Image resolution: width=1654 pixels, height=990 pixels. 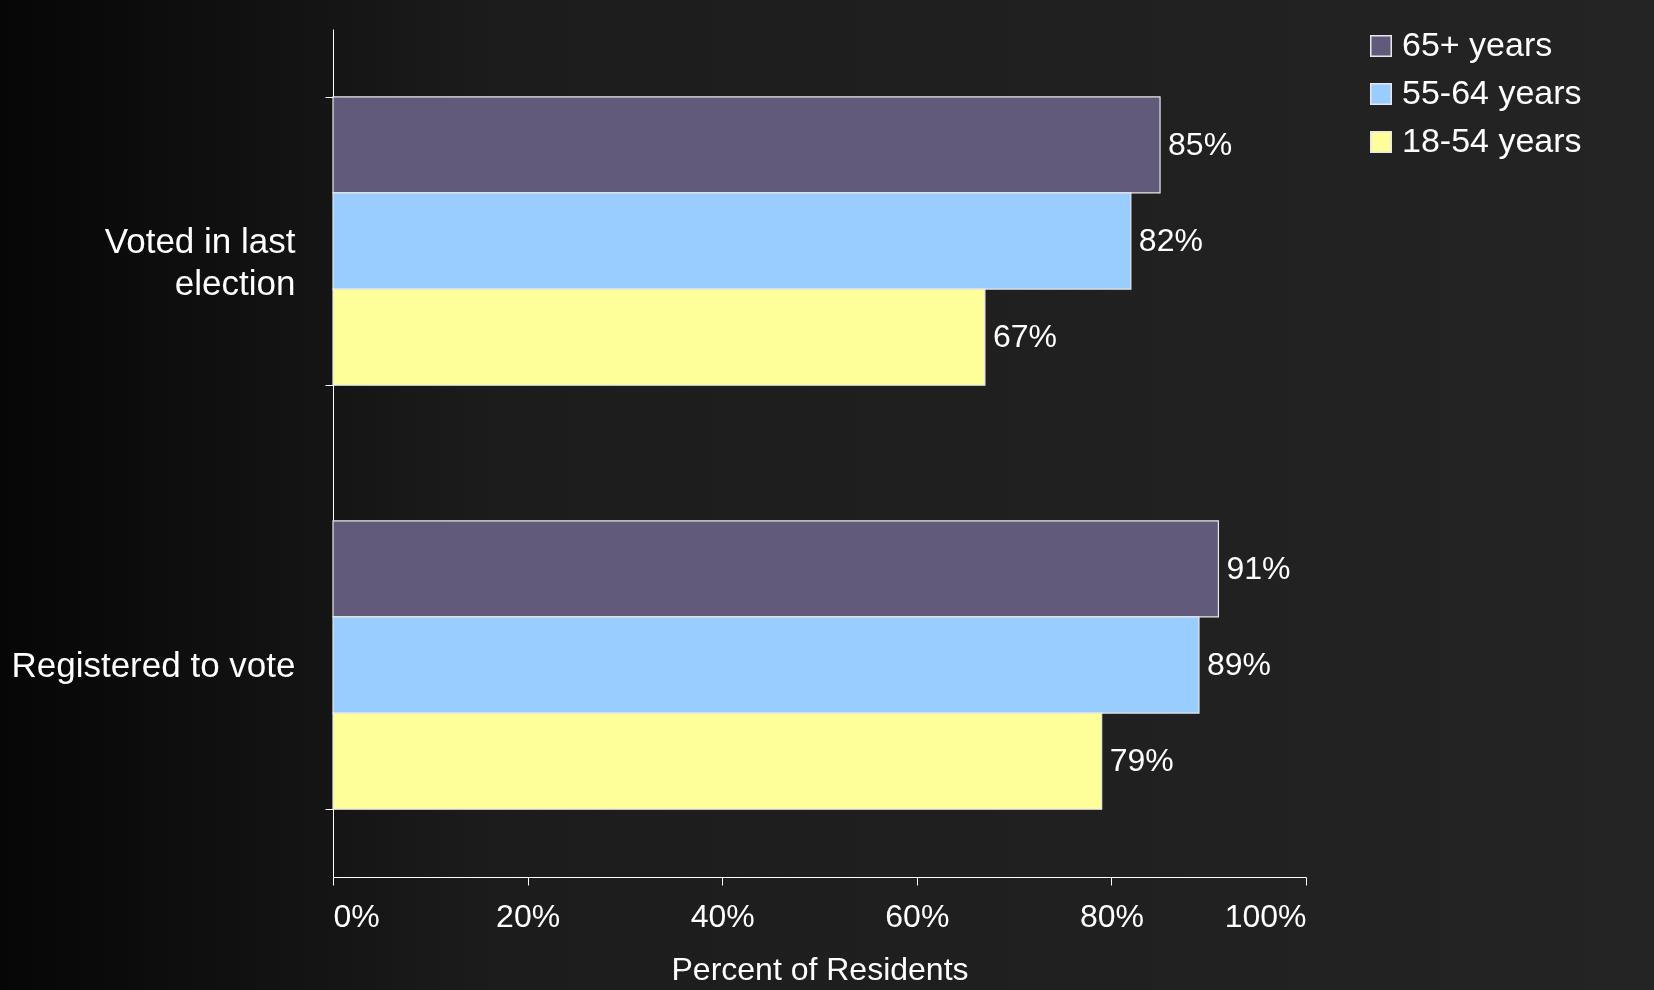 What do you see at coordinates (1265, 915) in the screenshot?
I see `x-tick-label: 100%` at bounding box center [1265, 915].